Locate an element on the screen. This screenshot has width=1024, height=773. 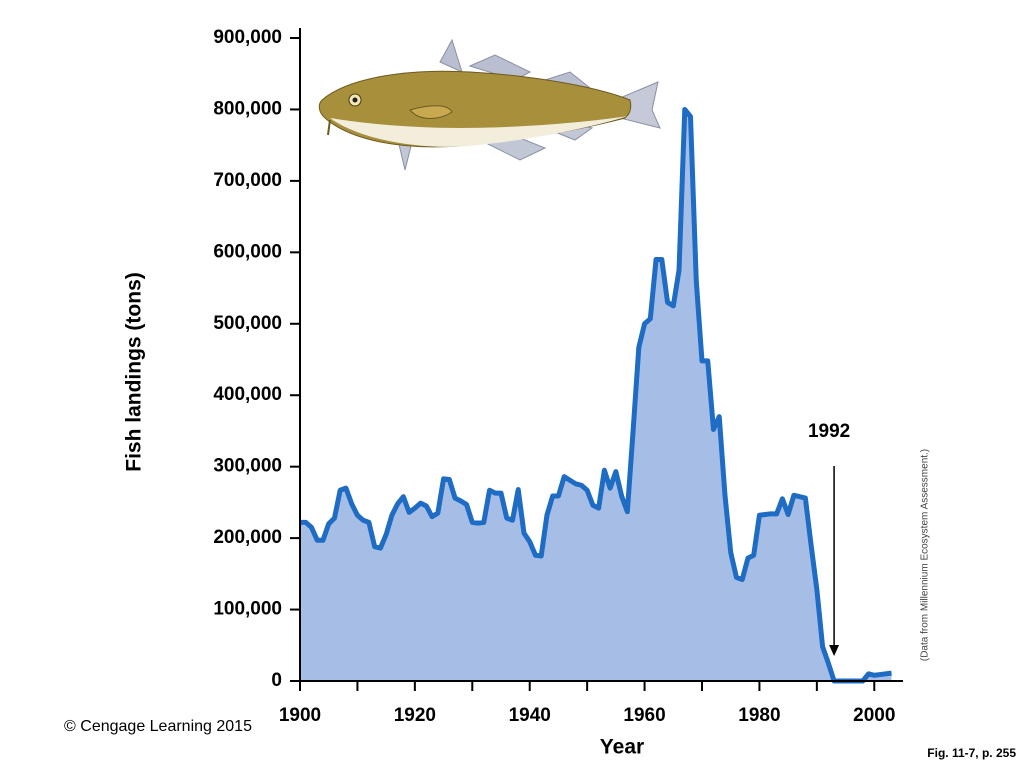
y-tick-label: 600,000 is located at coordinates (247, 251).